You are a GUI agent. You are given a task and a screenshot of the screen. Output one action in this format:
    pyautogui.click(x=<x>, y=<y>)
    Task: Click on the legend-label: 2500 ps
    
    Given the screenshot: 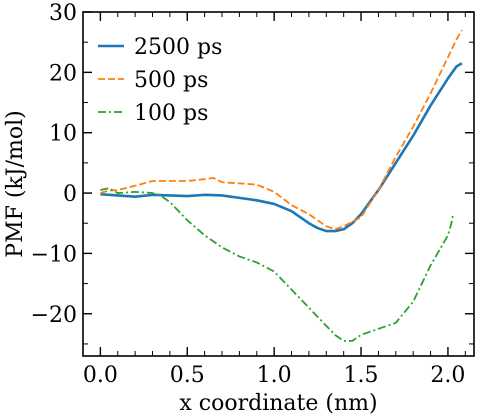 What is the action you would take?
    pyautogui.click(x=178, y=47)
    